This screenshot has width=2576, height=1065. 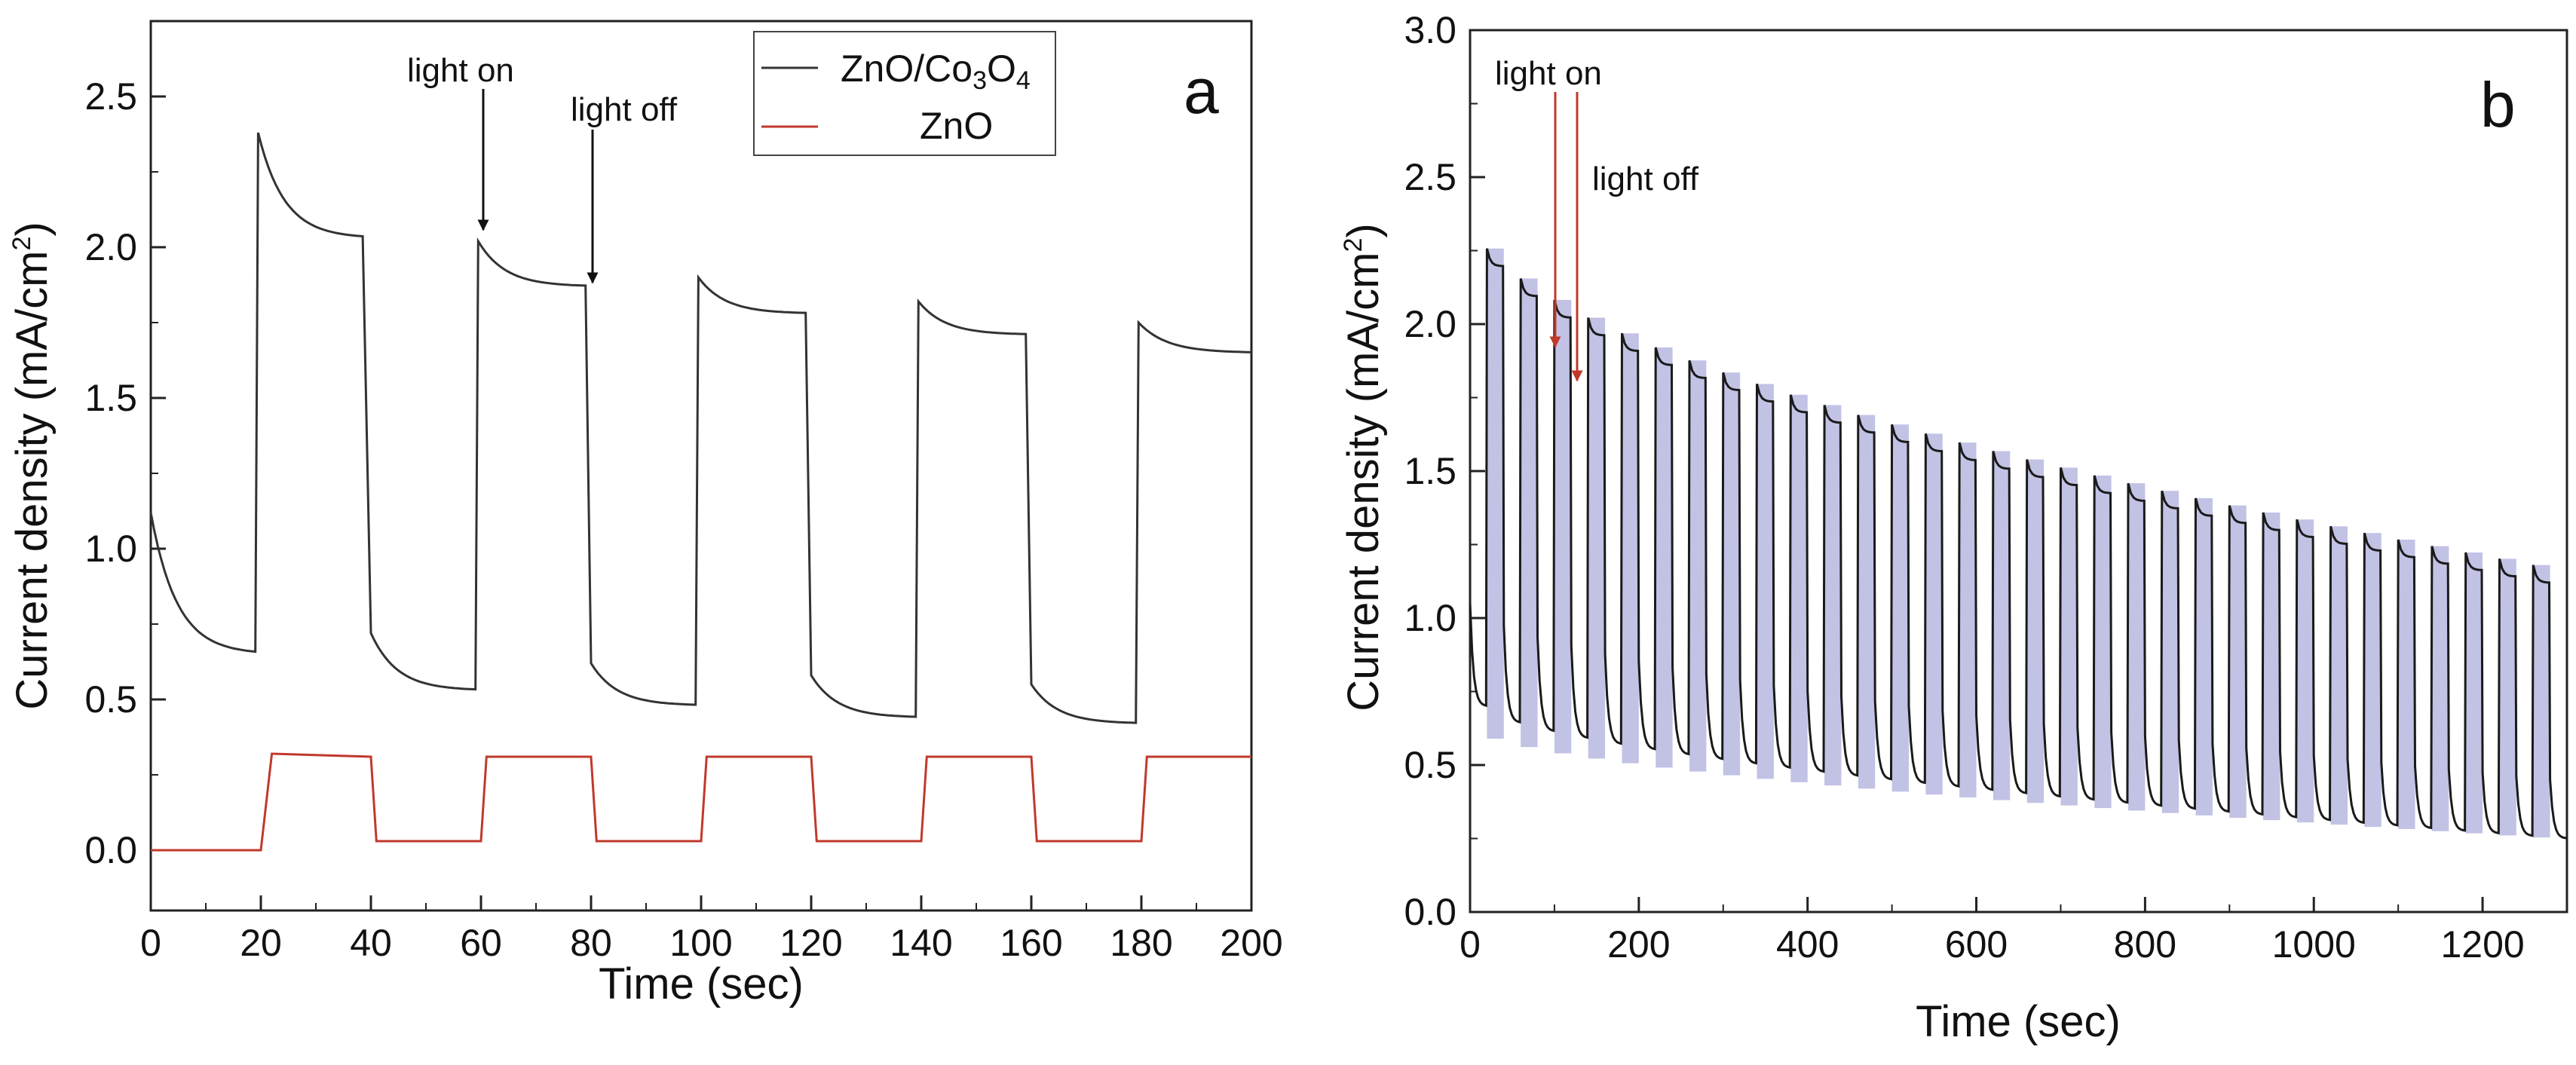 I want to click on legend-box, so click(x=904, y=94).